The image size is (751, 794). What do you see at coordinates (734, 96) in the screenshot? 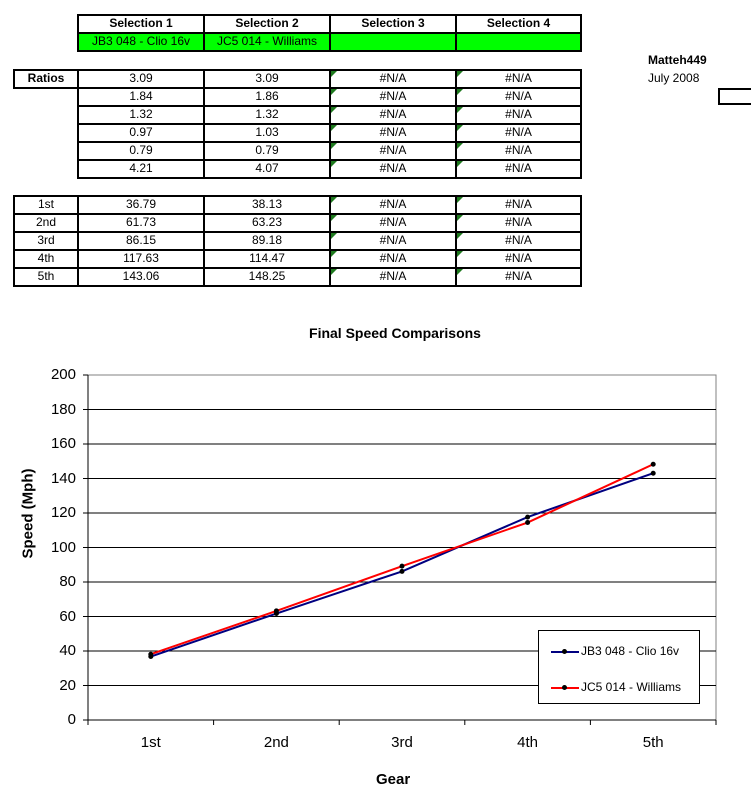
I see `selected-cell-box` at bounding box center [734, 96].